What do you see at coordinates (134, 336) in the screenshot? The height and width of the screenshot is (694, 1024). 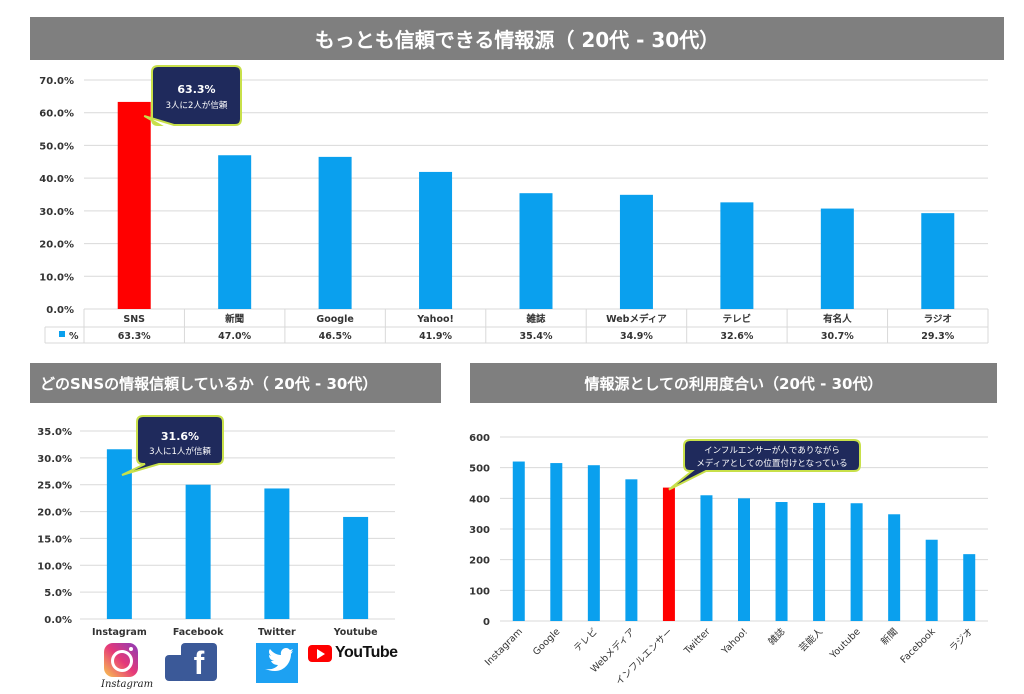 I see `value-label: 63.3%` at bounding box center [134, 336].